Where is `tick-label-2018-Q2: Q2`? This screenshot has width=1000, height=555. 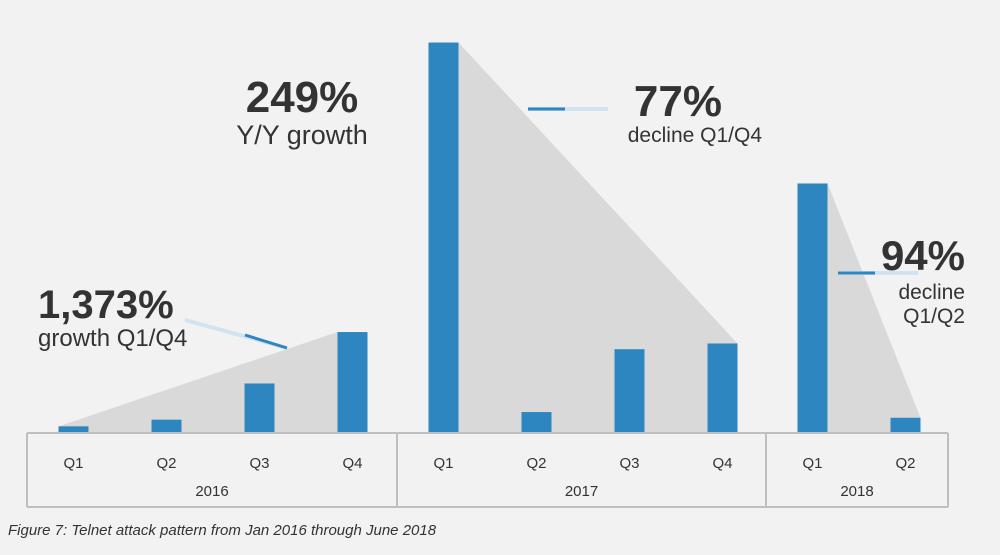
tick-label-2018-Q2: Q2 is located at coordinates (905, 463).